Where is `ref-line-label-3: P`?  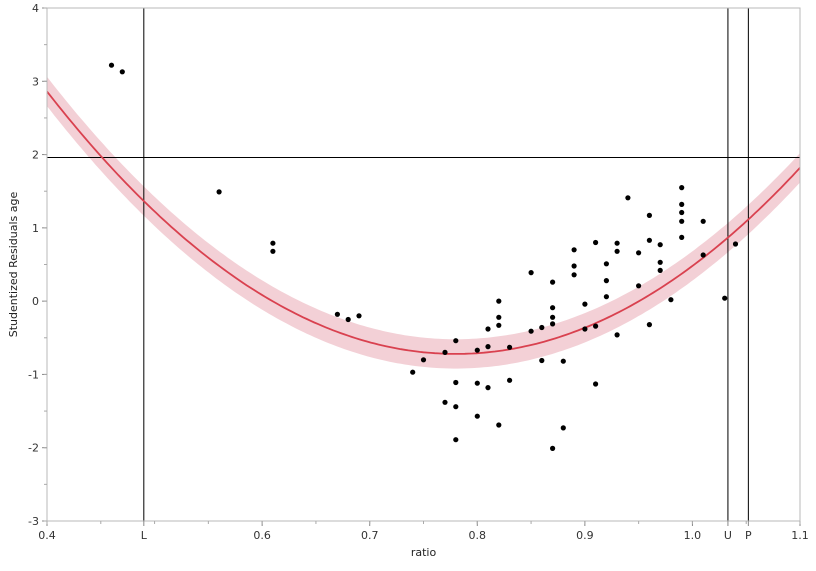
ref-line-label-3: P is located at coordinates (748, 535).